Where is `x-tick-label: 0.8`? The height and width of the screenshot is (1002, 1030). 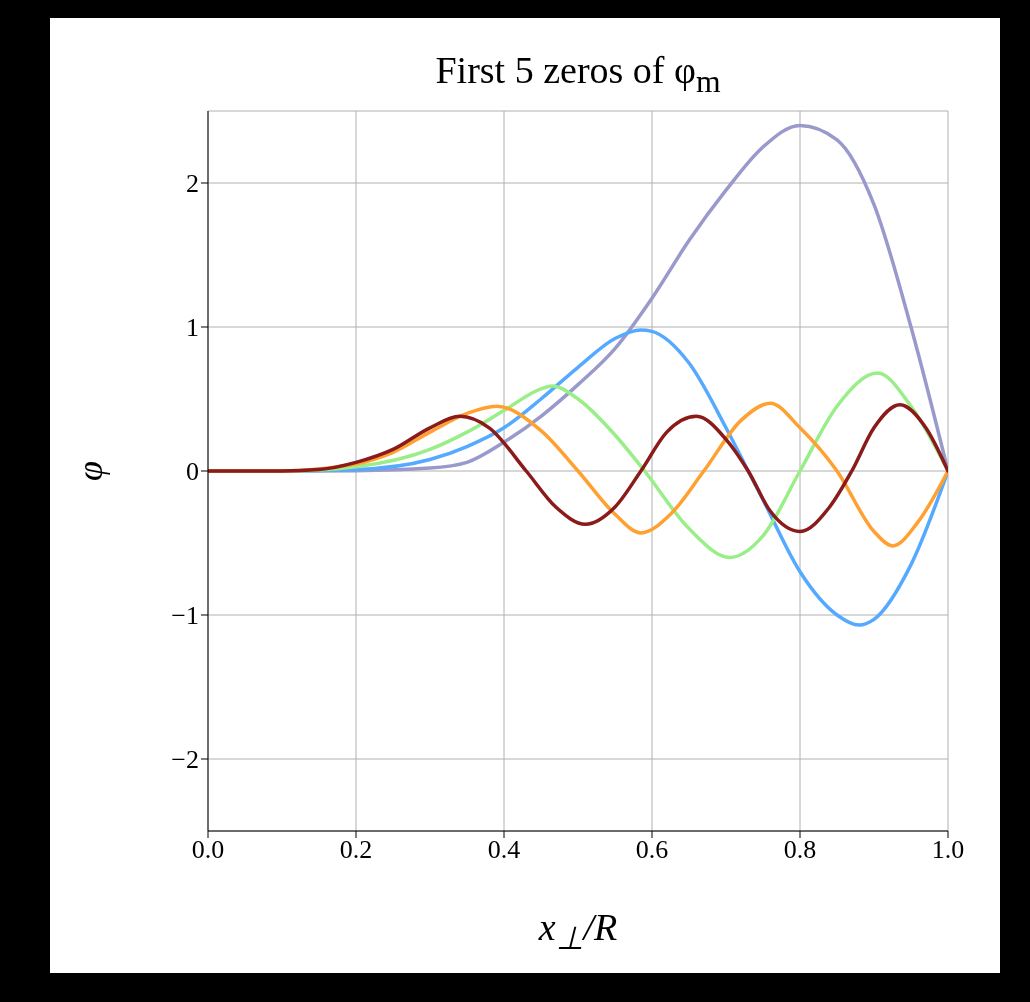 x-tick-label: 0.8 is located at coordinates (800, 850).